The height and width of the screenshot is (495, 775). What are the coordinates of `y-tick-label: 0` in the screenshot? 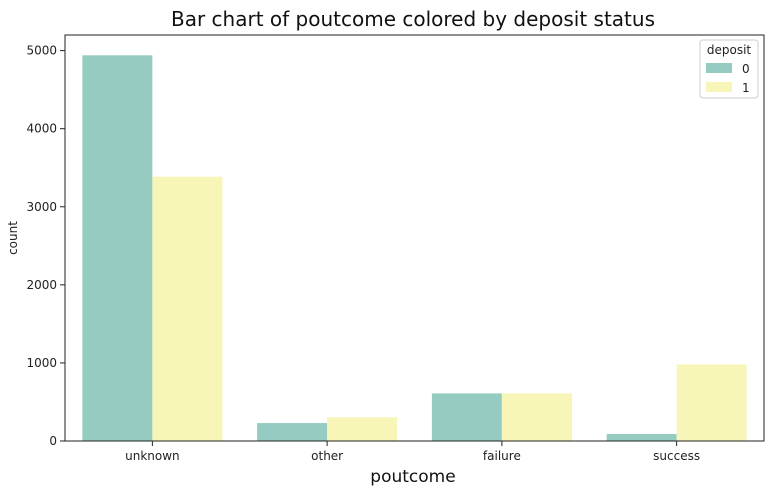 It's located at (53, 441).